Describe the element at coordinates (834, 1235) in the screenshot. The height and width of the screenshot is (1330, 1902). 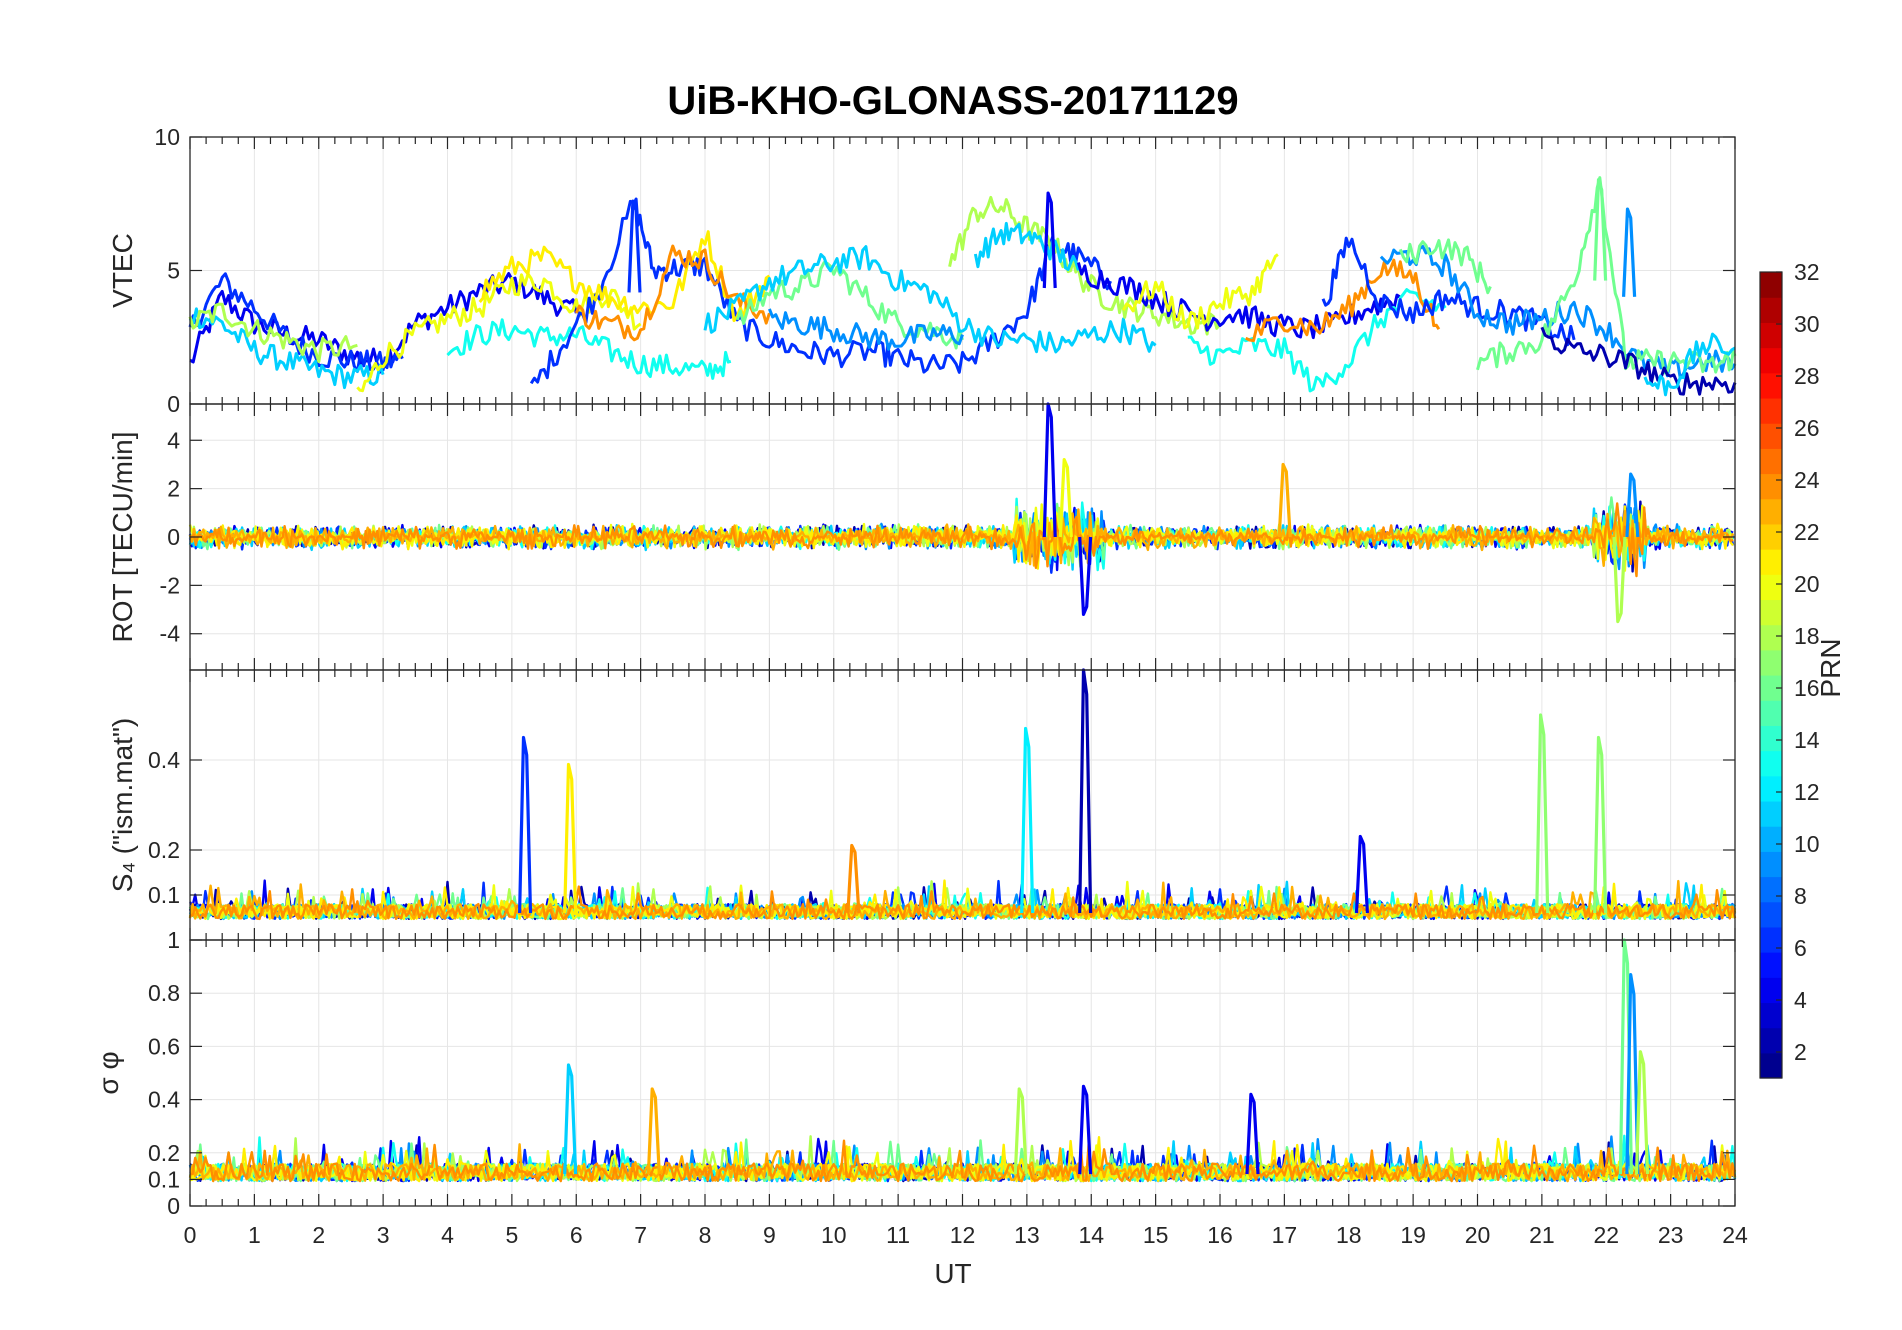
I see `x-tick-label: 10` at that location.